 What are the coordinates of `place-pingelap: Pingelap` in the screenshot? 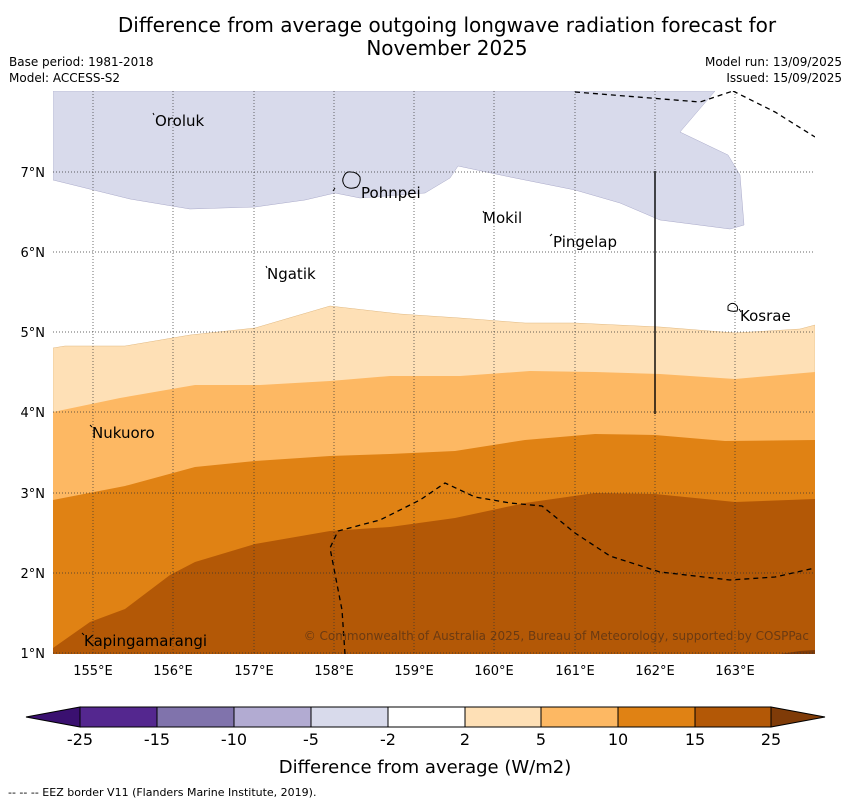 It's located at (585, 242).